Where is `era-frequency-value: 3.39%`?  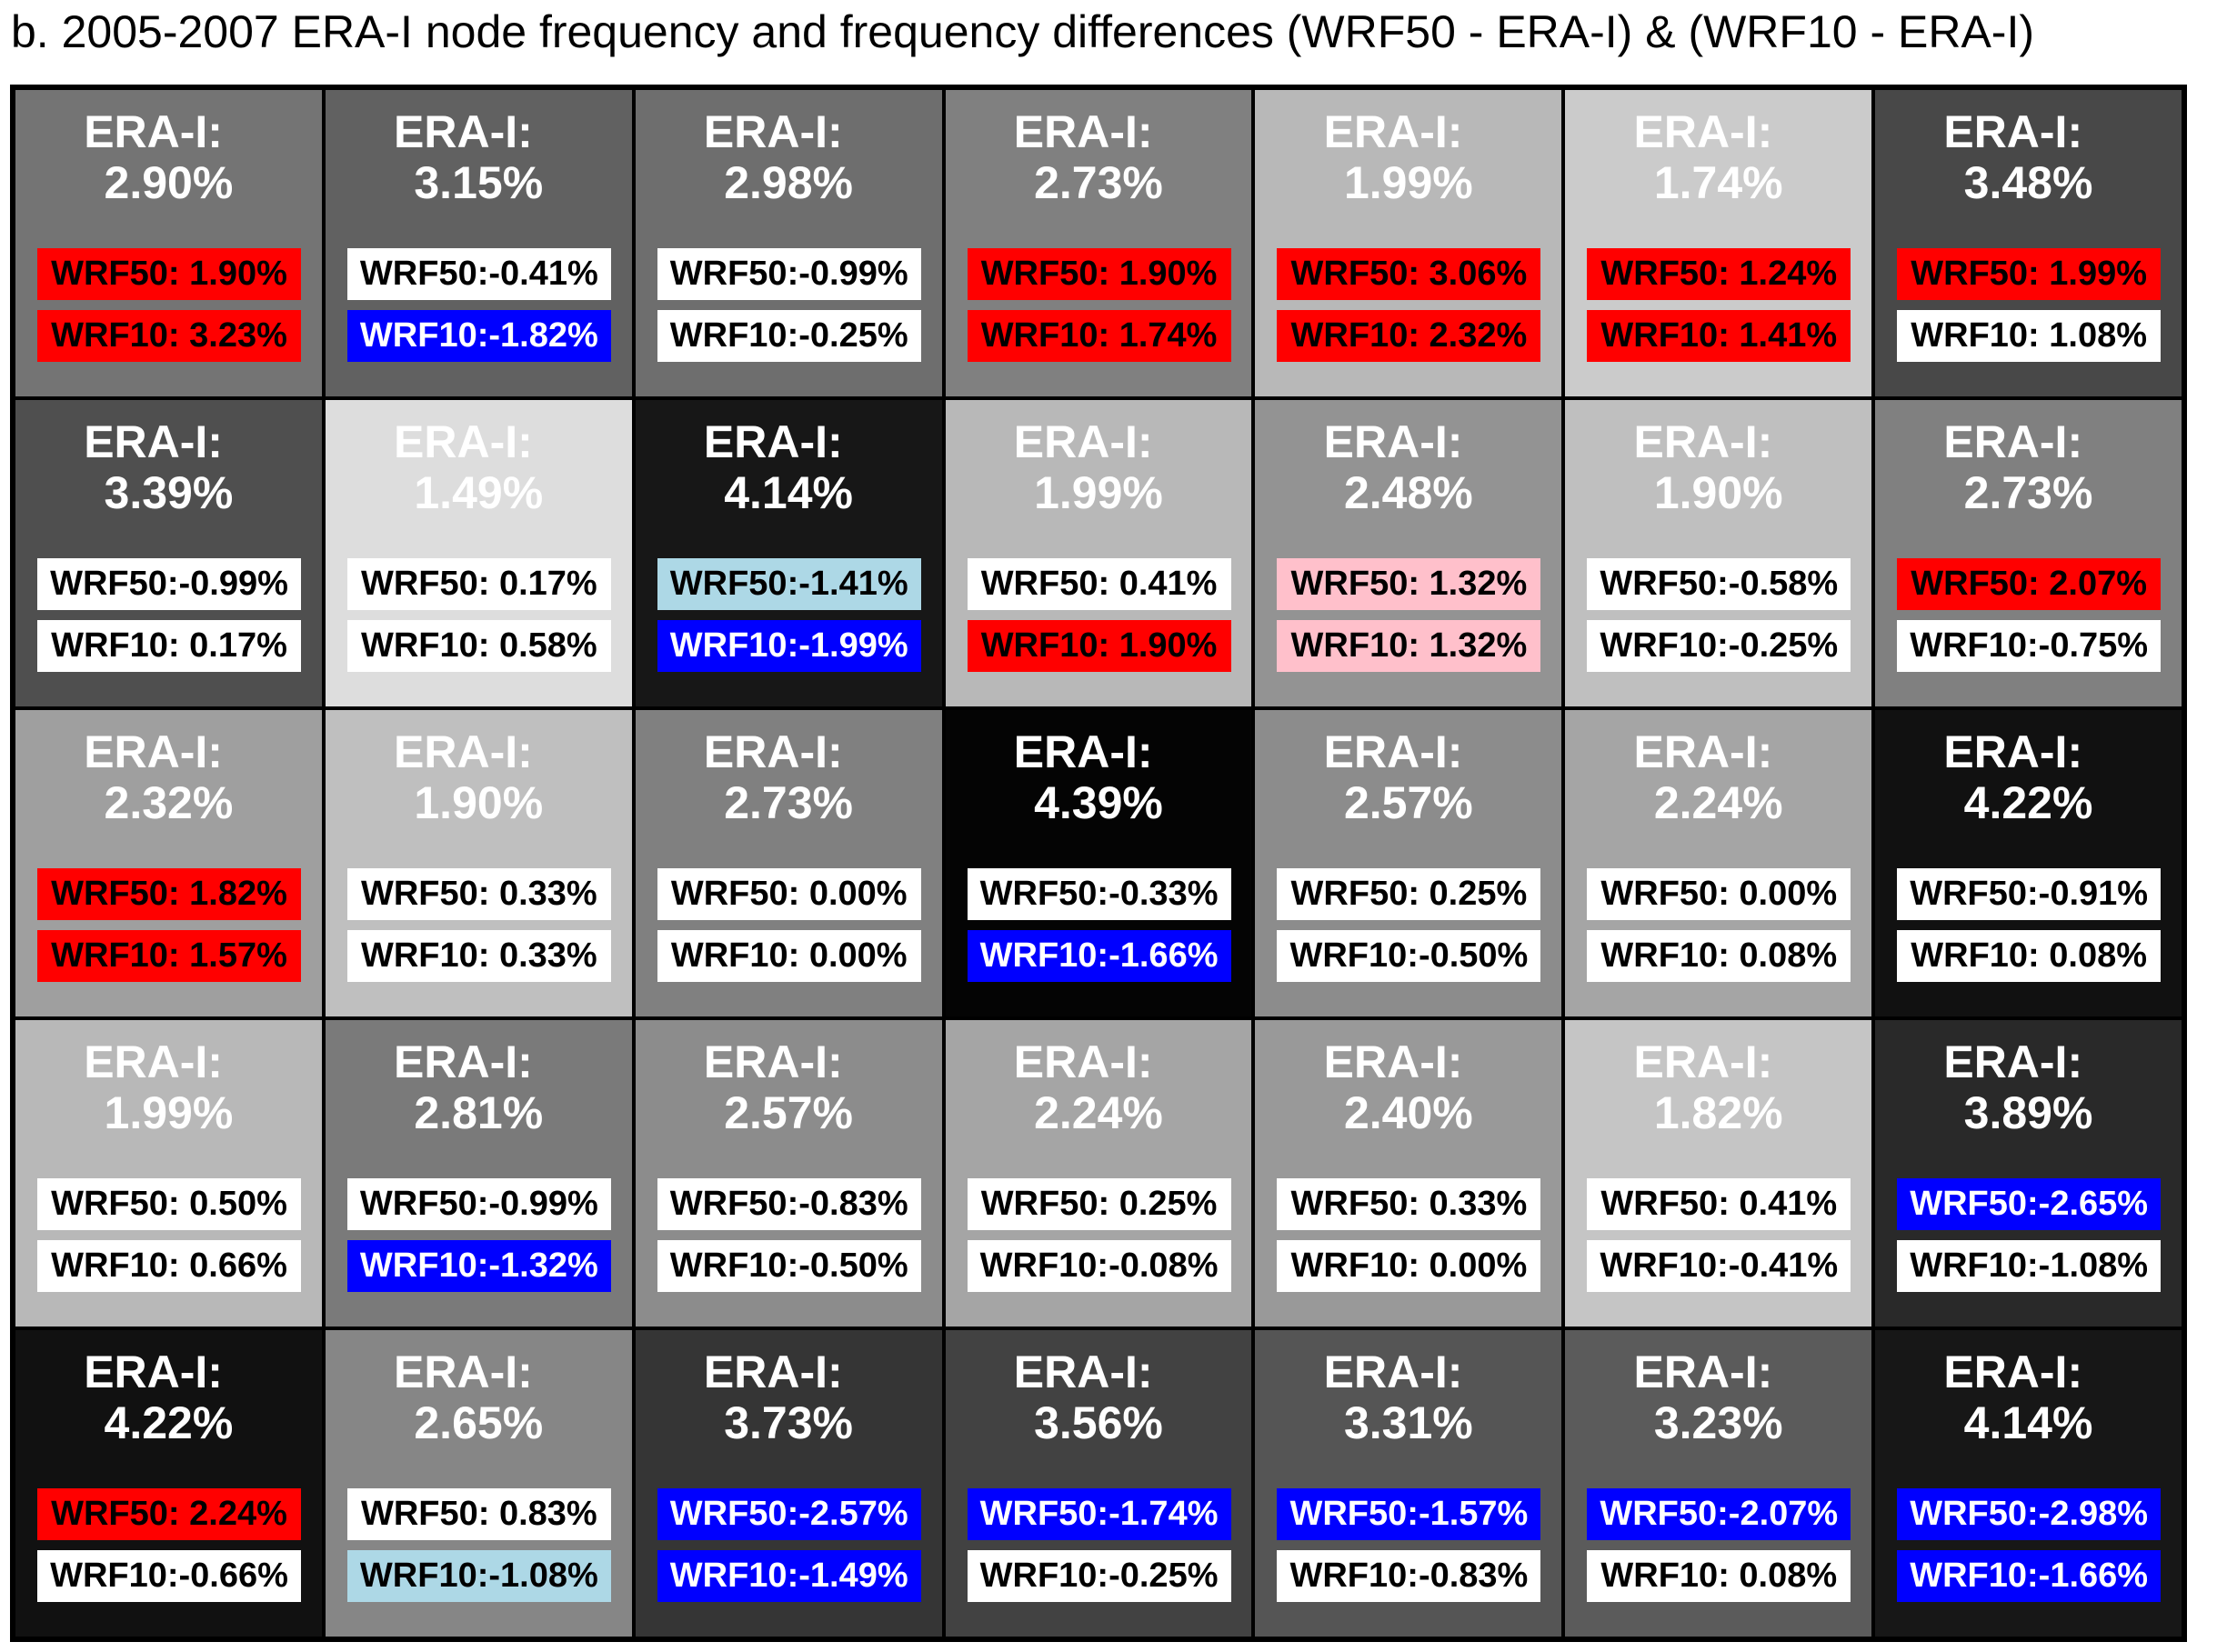 era-frequency-value: 3.39% is located at coordinates (169, 493).